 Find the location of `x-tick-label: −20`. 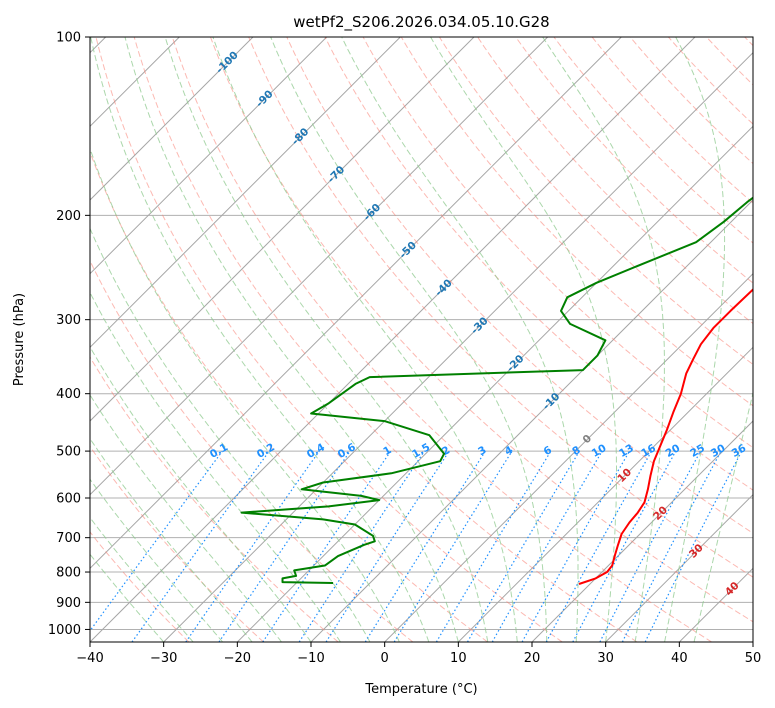

x-tick-label: −20 is located at coordinates (237, 658).